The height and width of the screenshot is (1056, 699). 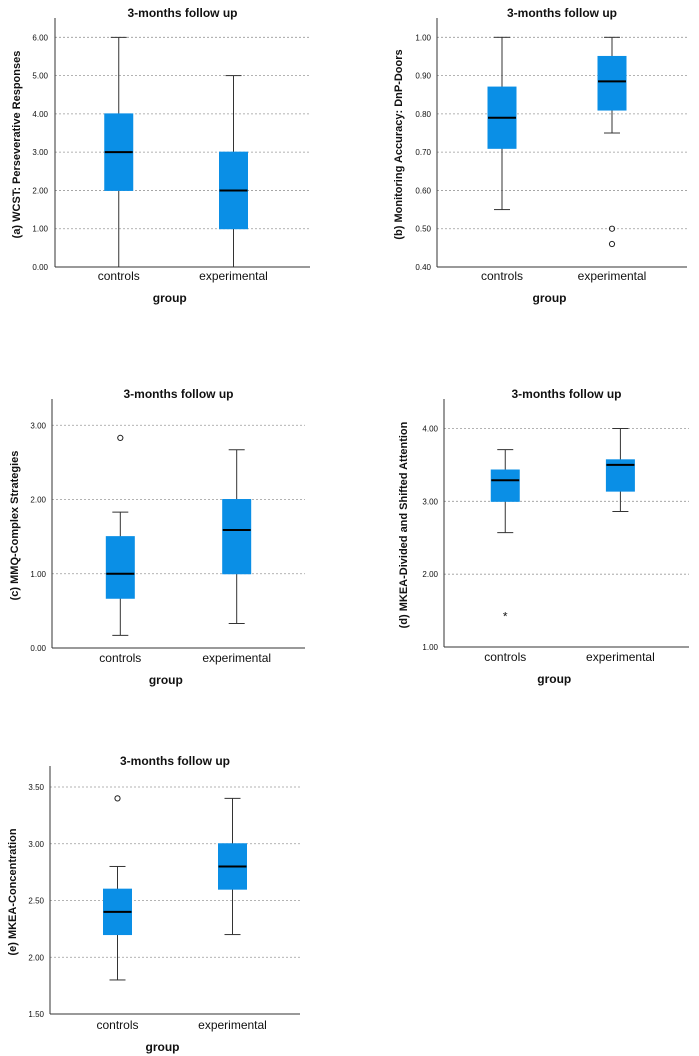 What do you see at coordinates (36, 787) in the screenshot?
I see `y-tick-label: 3.50` at bounding box center [36, 787].